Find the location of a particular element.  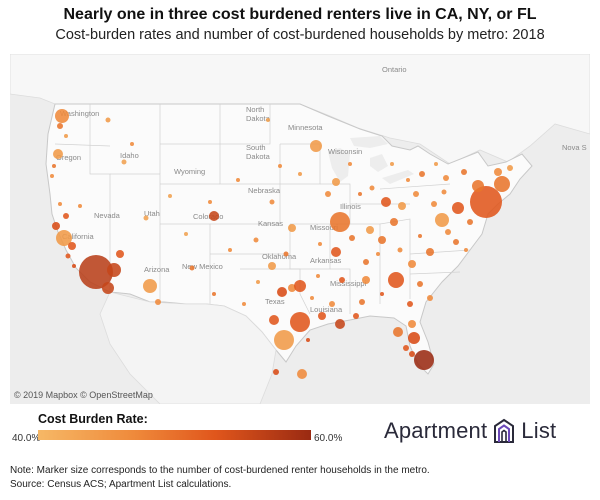

marker-eugene is located at coordinates (52, 176).